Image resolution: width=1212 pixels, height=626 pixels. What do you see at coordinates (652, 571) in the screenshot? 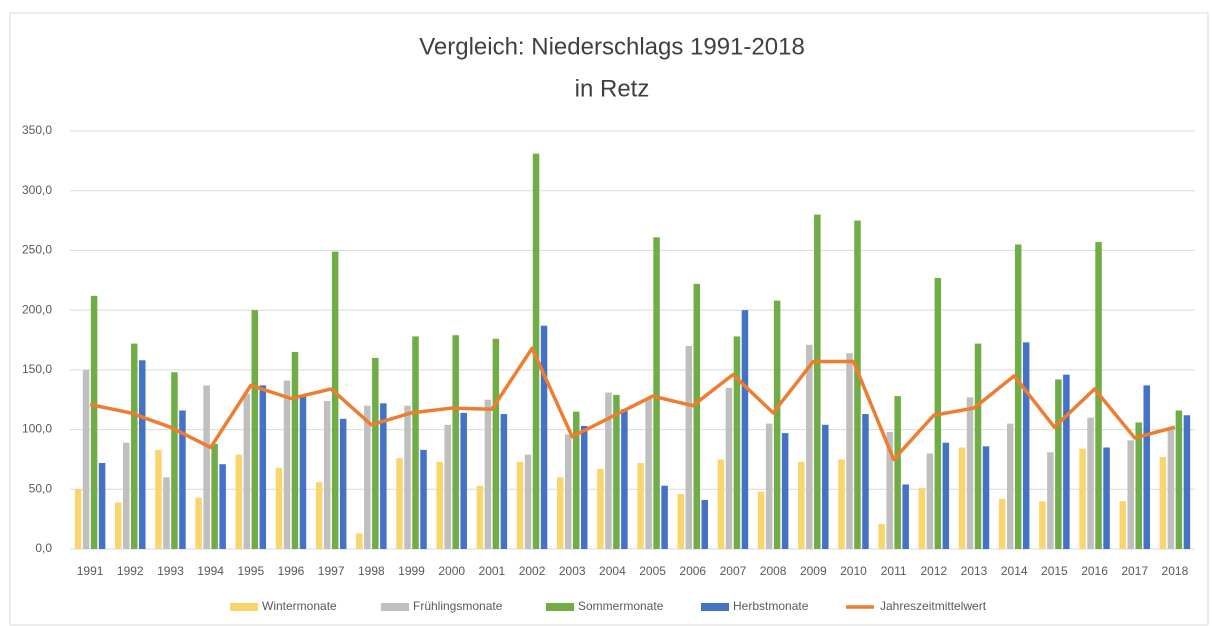
I see `x-tick-label: 2005` at bounding box center [652, 571].